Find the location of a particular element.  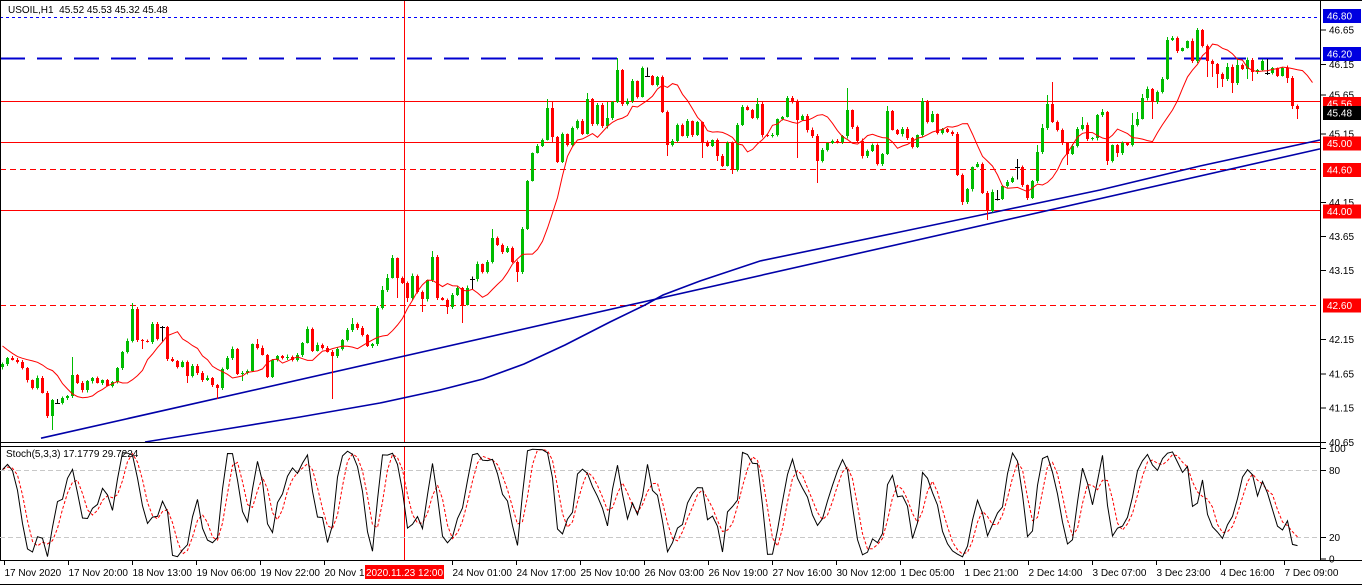

svg-text: 17 Nov 2020 is located at coordinates (33, 573).